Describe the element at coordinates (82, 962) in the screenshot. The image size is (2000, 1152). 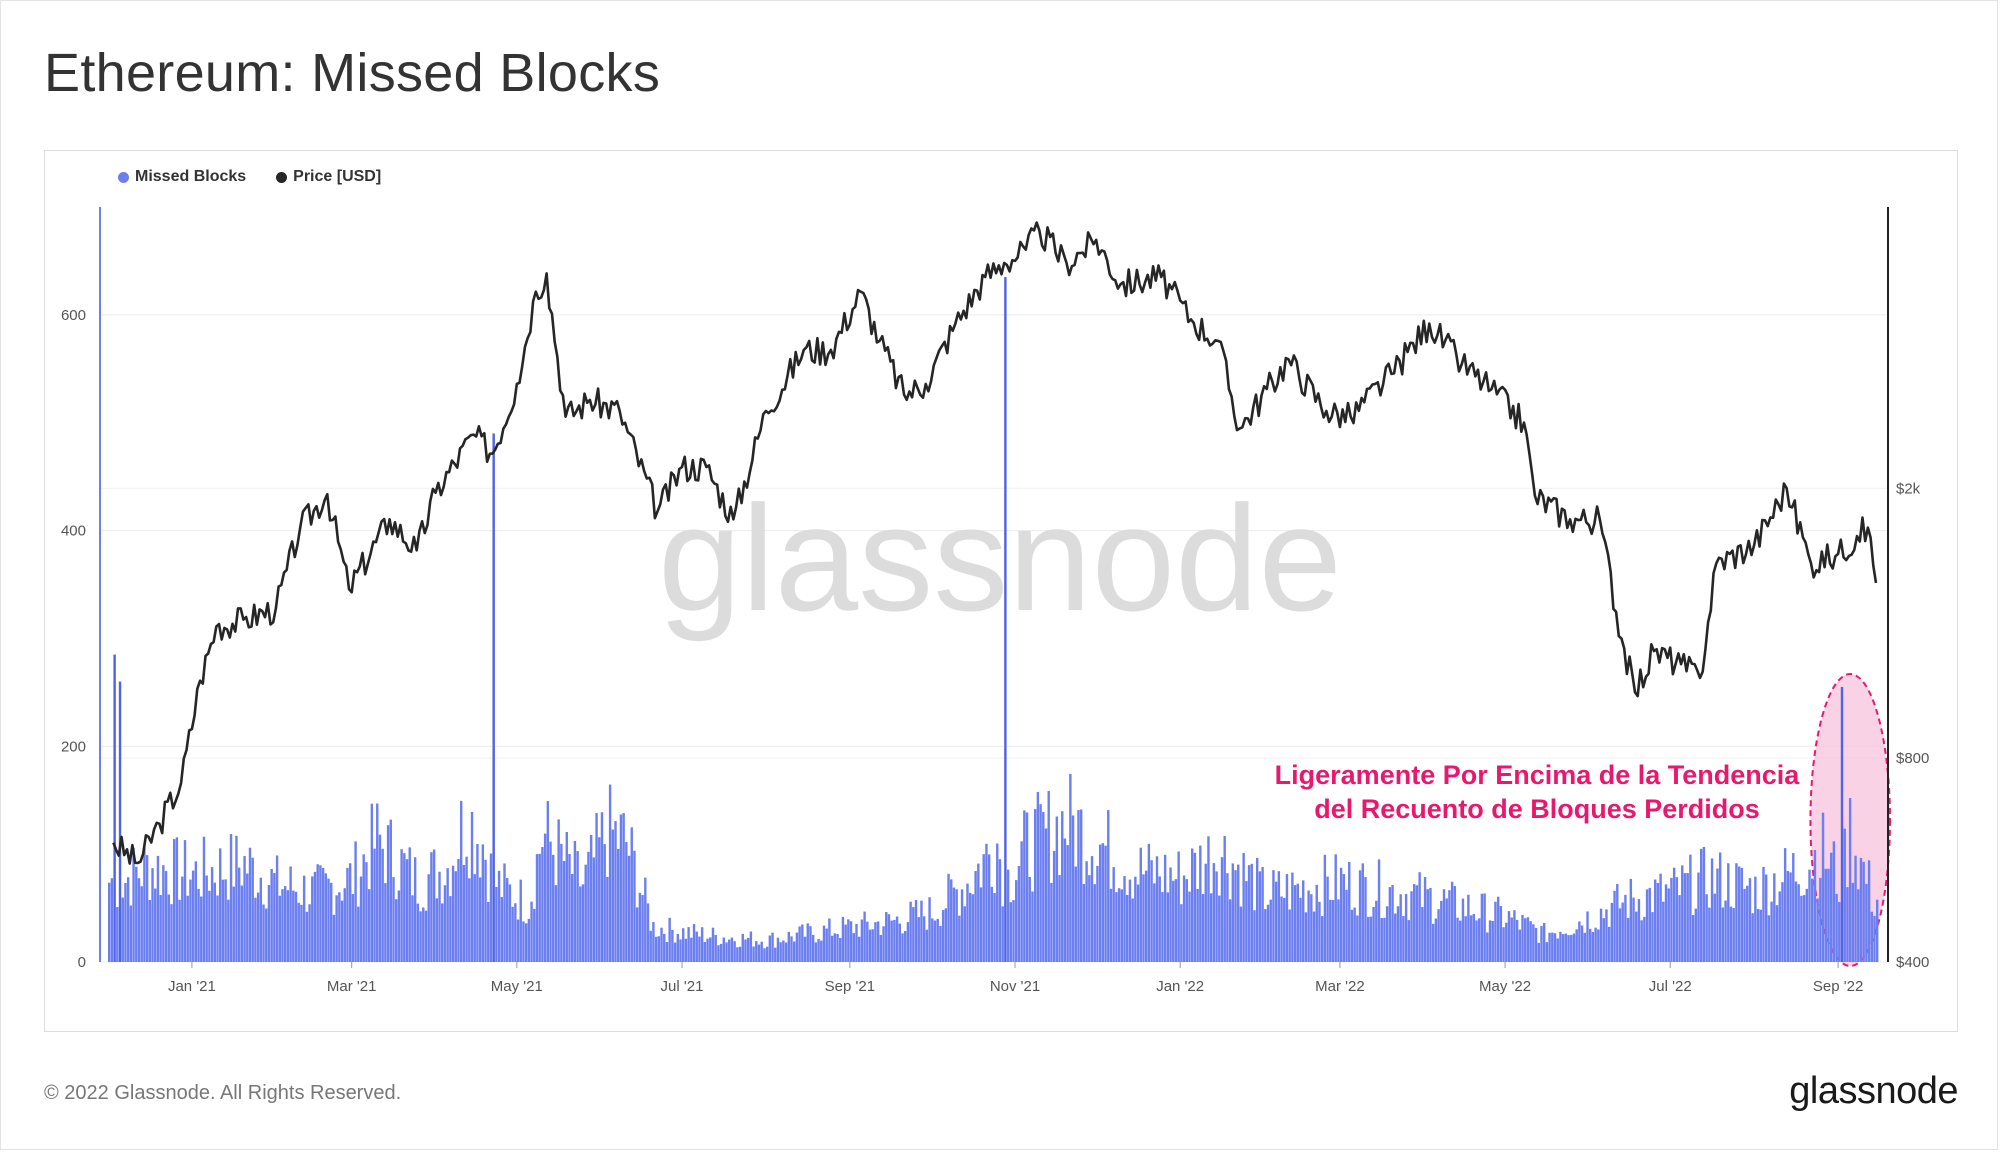
I see `y-left-tick-label: 0` at that location.